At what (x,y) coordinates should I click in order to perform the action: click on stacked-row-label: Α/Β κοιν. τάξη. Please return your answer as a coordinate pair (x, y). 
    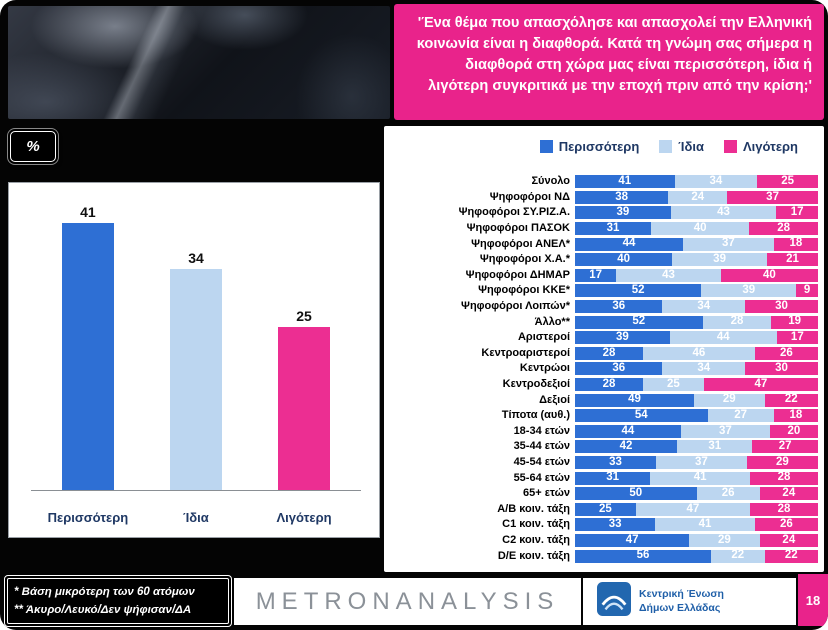
    Looking at the image, I should click on (533, 508).